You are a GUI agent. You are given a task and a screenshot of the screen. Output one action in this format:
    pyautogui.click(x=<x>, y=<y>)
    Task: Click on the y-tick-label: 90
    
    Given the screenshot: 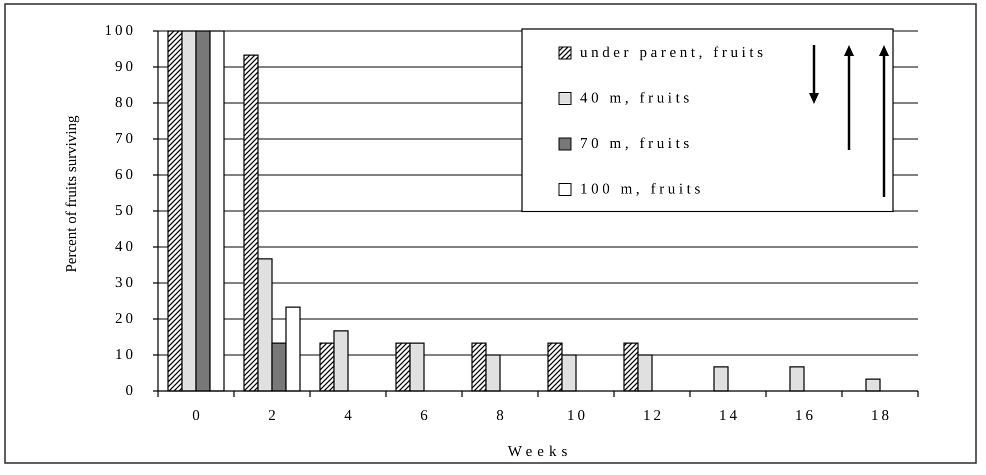 What is the action you would take?
    pyautogui.click(x=125, y=67)
    